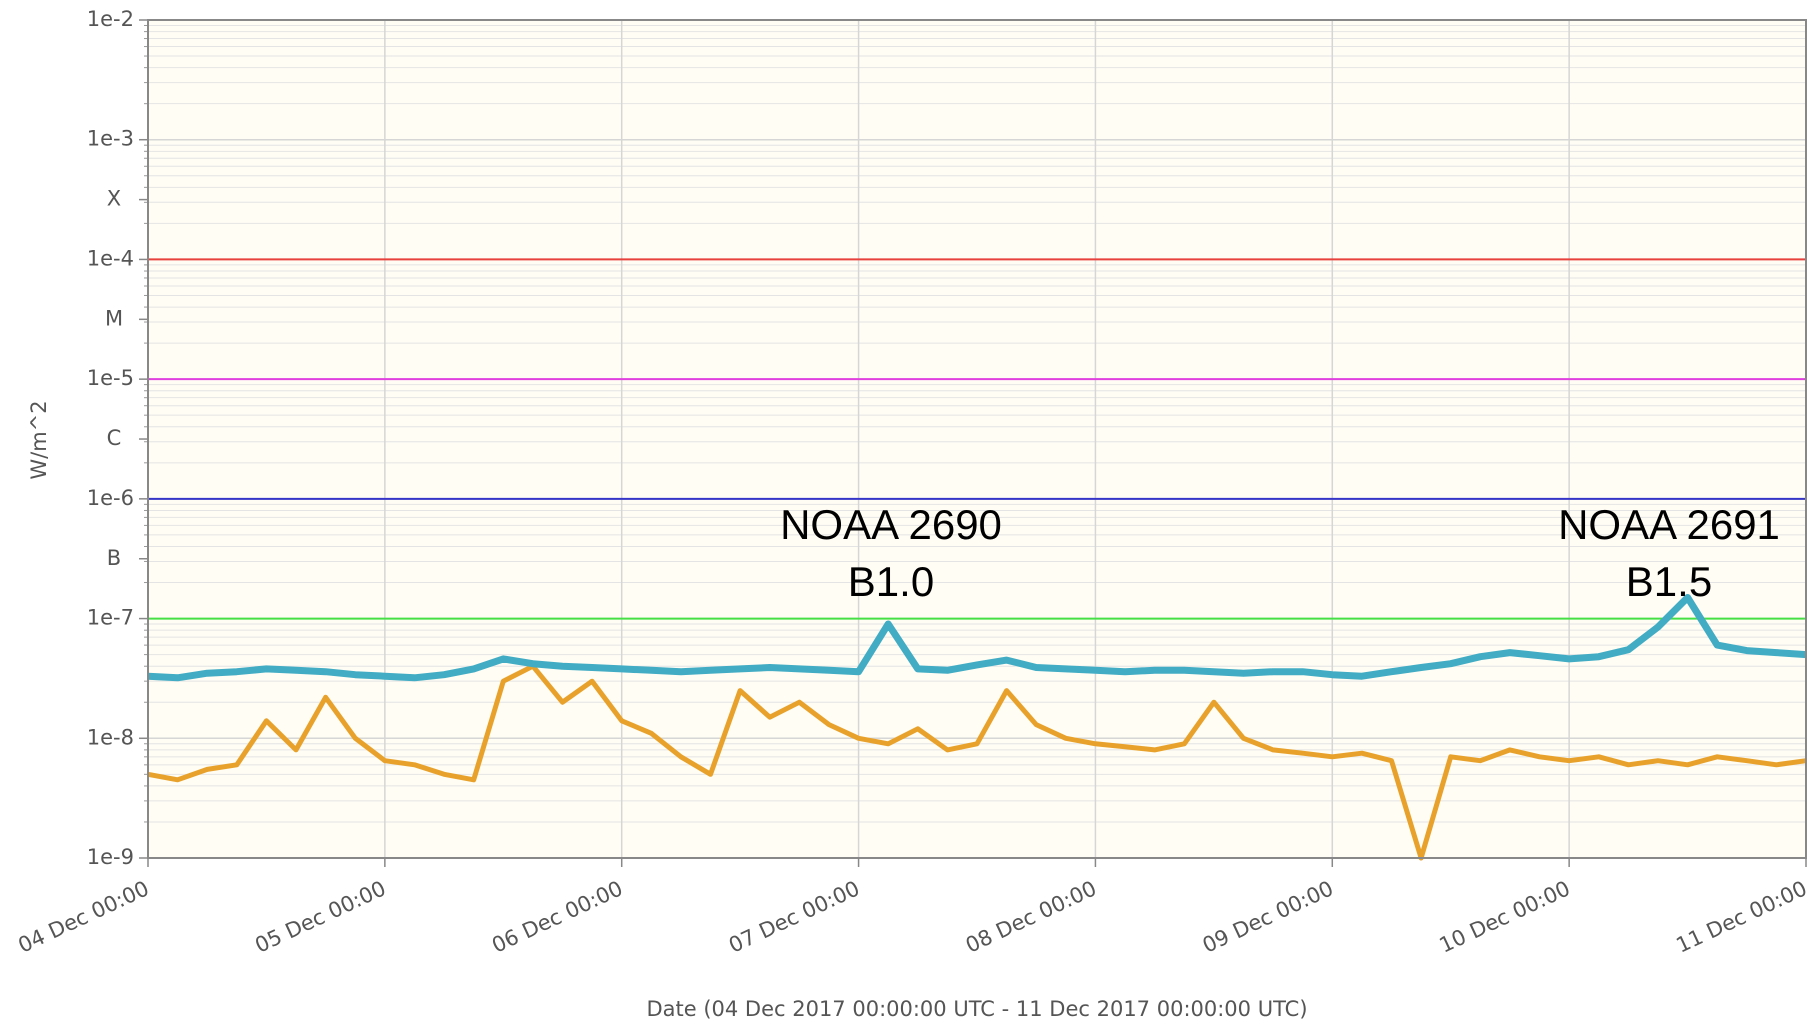  Describe the element at coordinates (1268, 916) in the screenshot. I see `x-tick-label: 09 Dec 00:00` at that location.